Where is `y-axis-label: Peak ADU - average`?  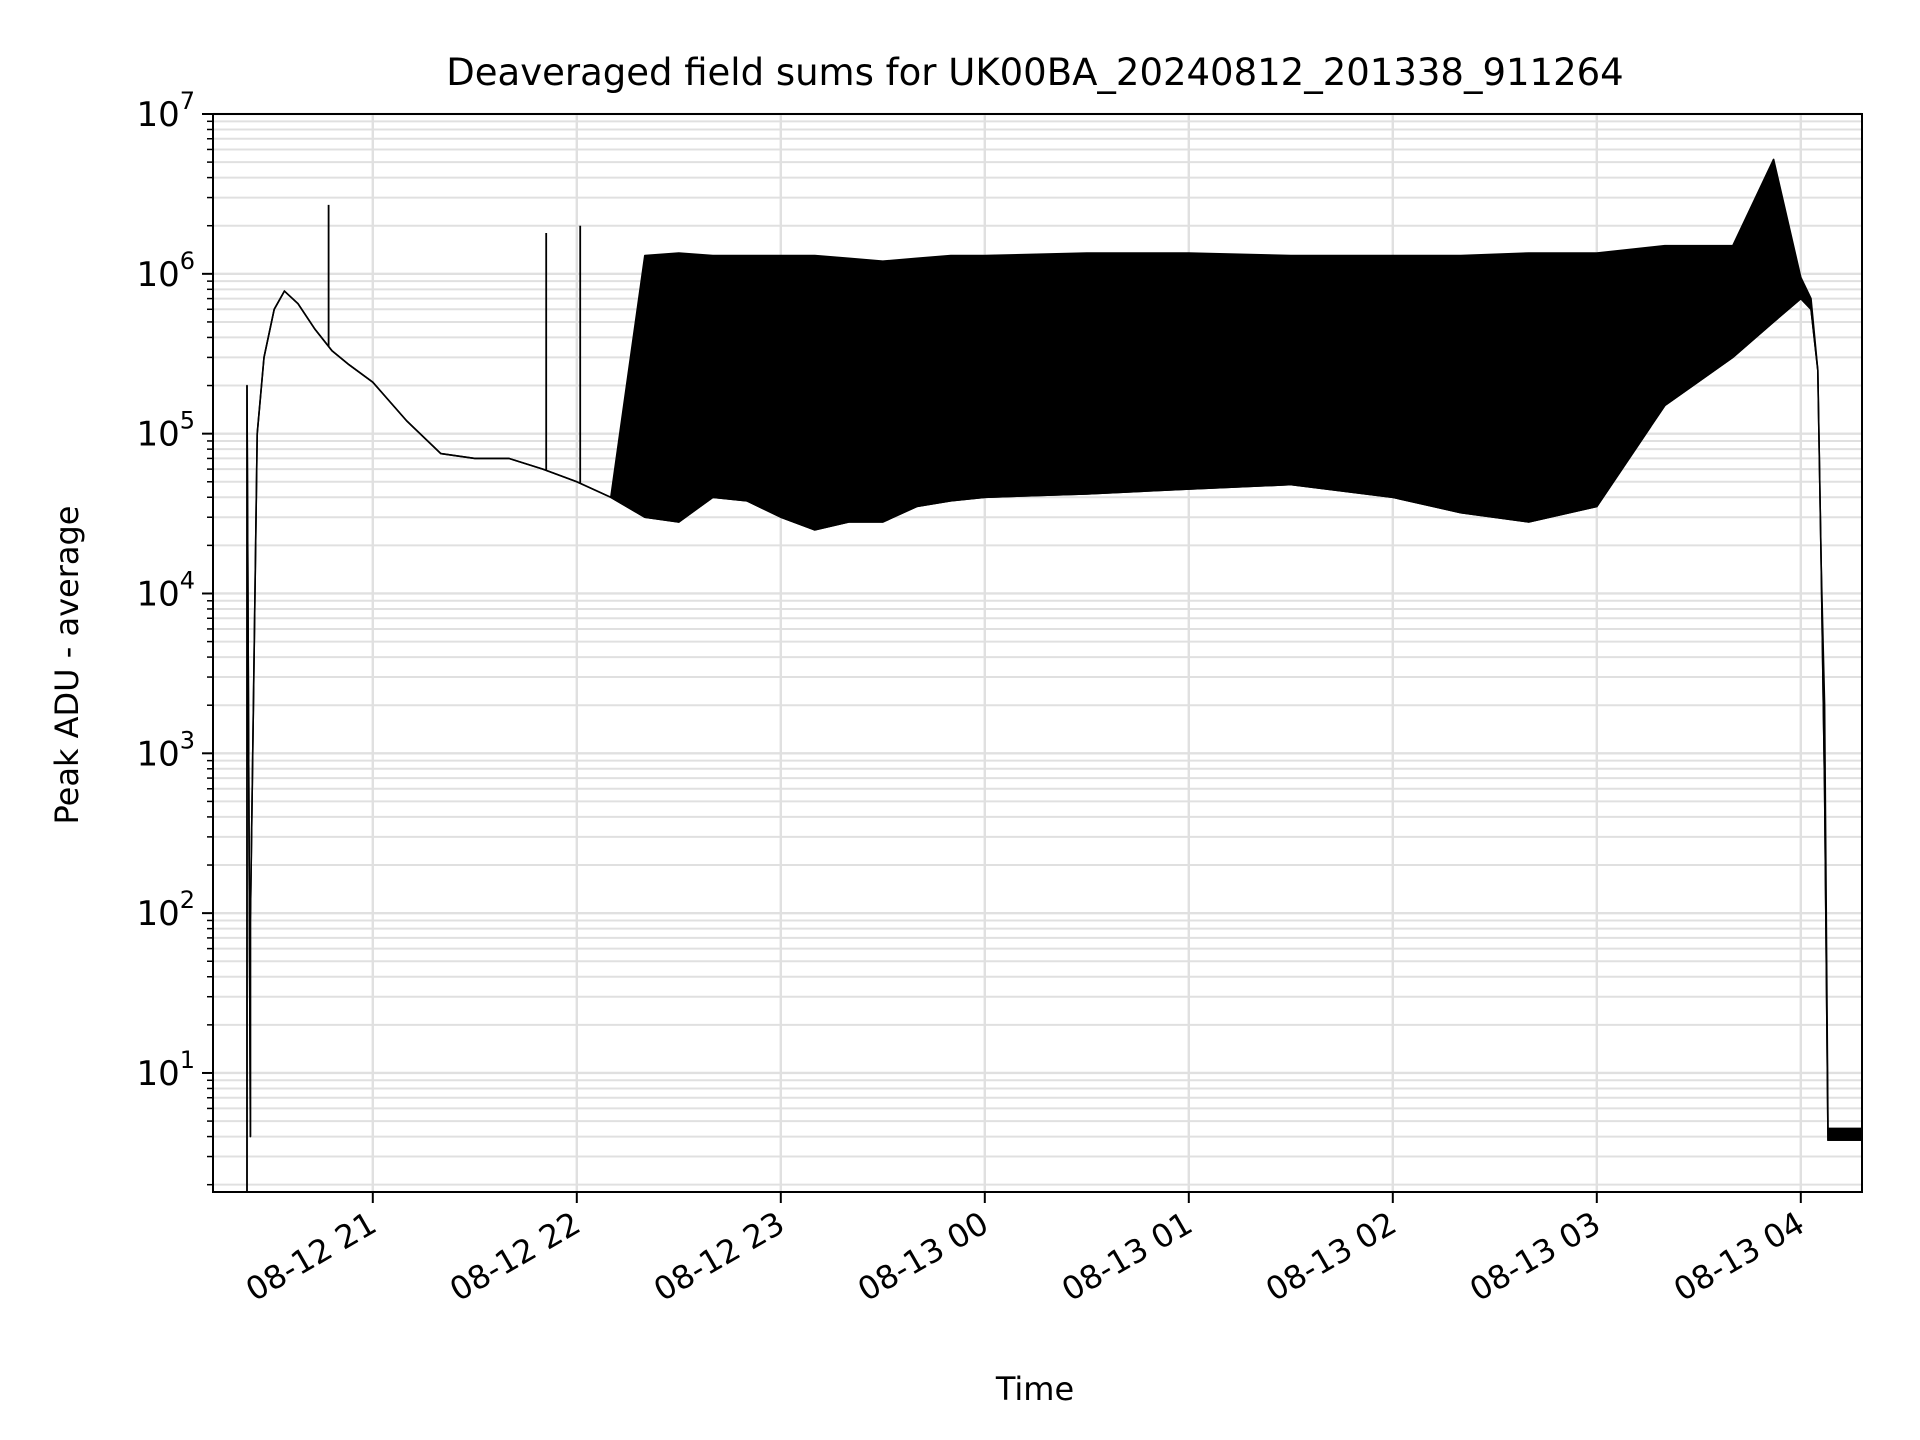
y-axis-label: Peak ADU - average is located at coordinates (67, 665).